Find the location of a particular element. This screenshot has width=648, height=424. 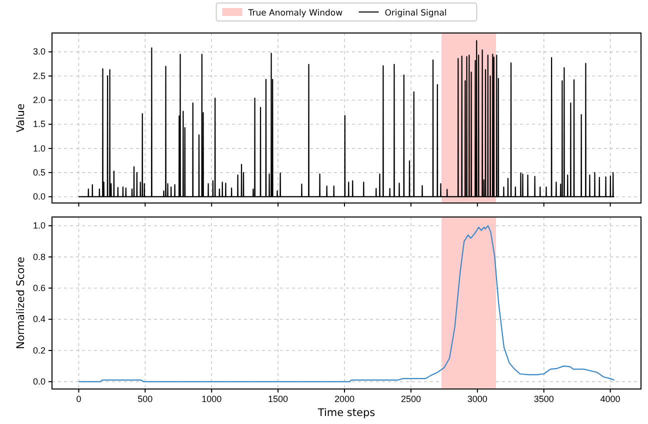

x-tick-label: 1000 is located at coordinates (212, 399).